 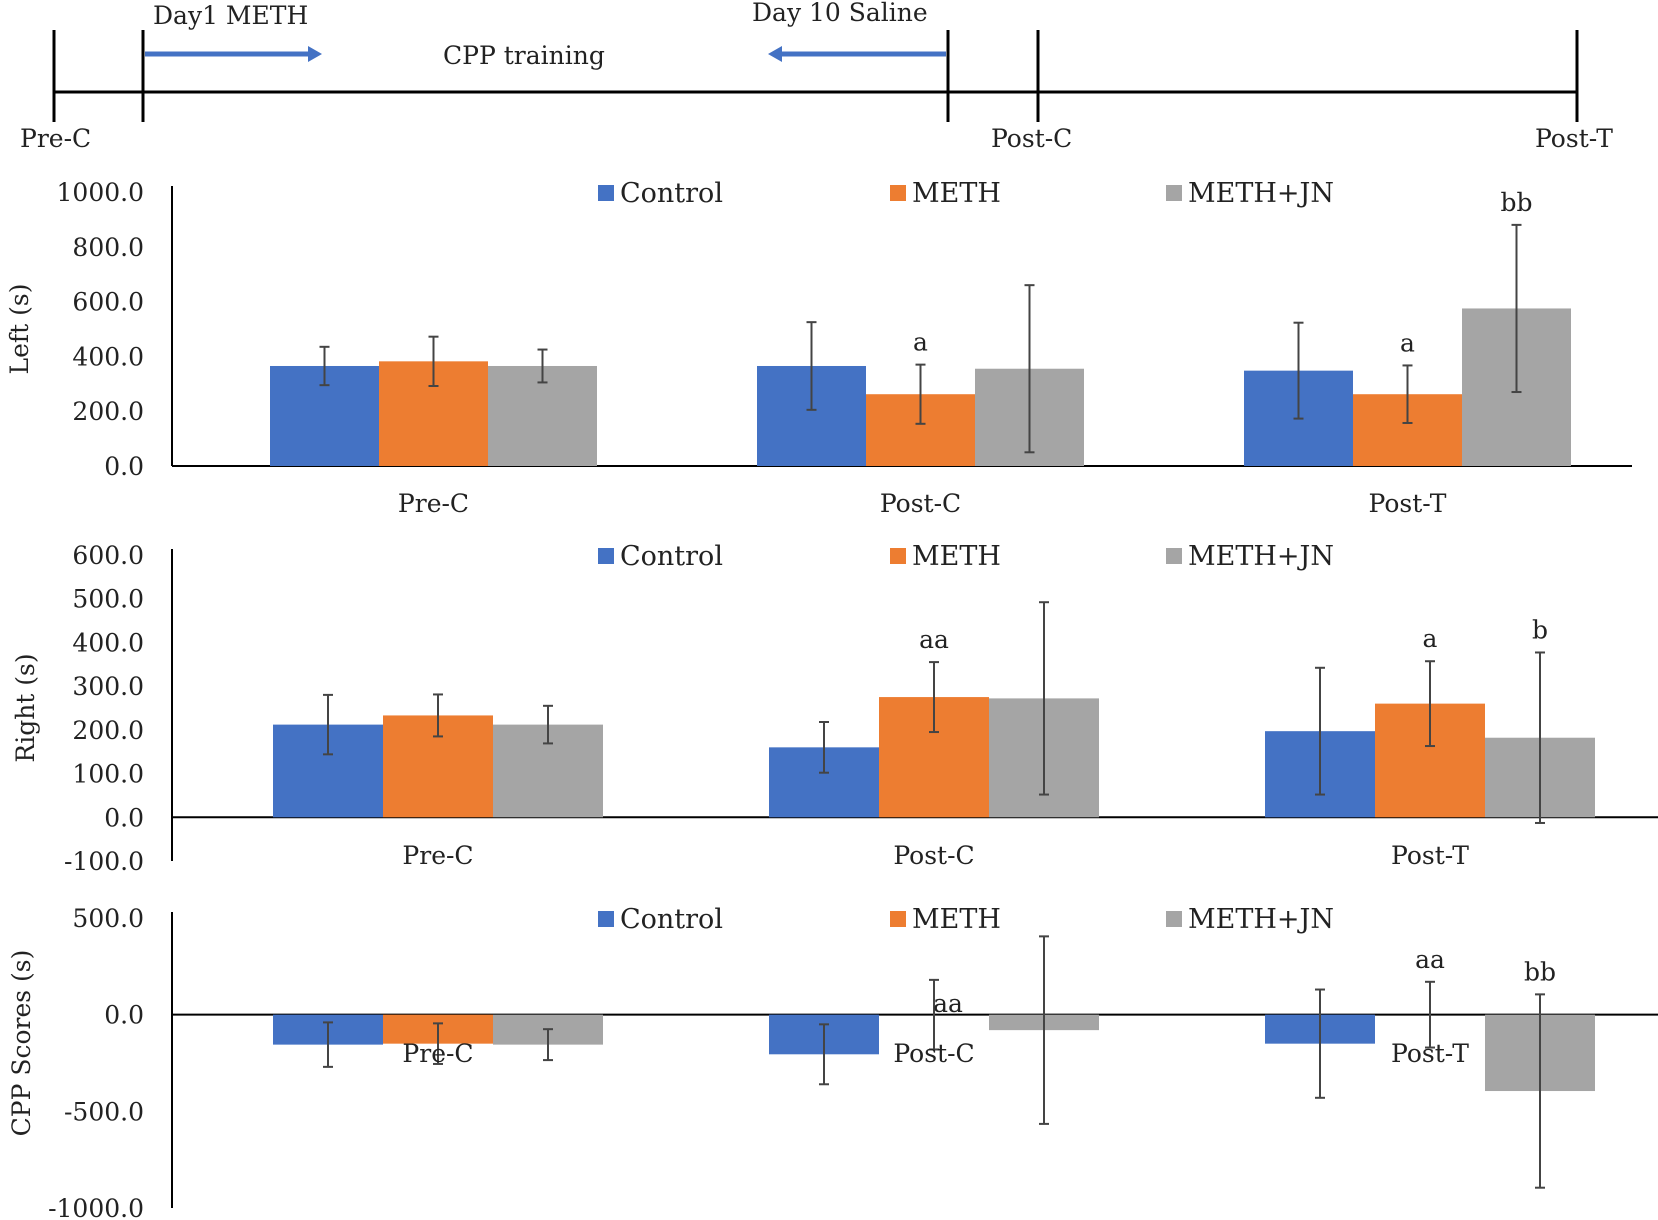 I want to click on timeline-center-caption: CPP training, so click(x=524, y=55).